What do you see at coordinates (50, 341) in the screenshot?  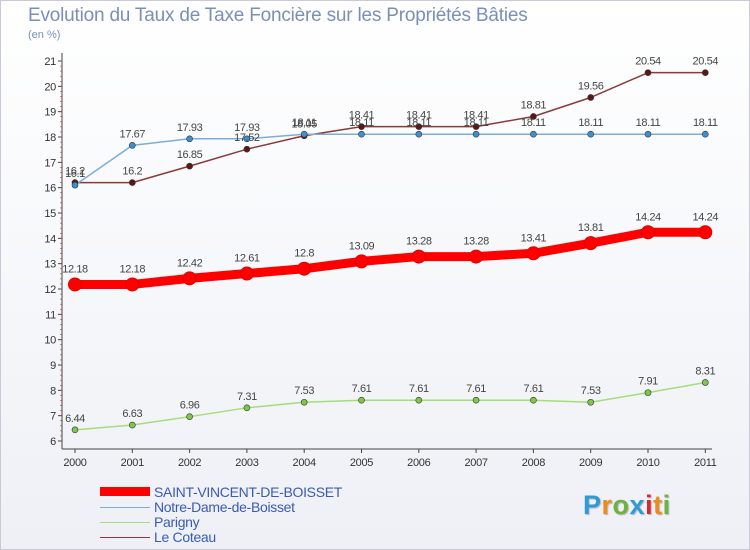 I see `y-tick-label: 10` at bounding box center [50, 341].